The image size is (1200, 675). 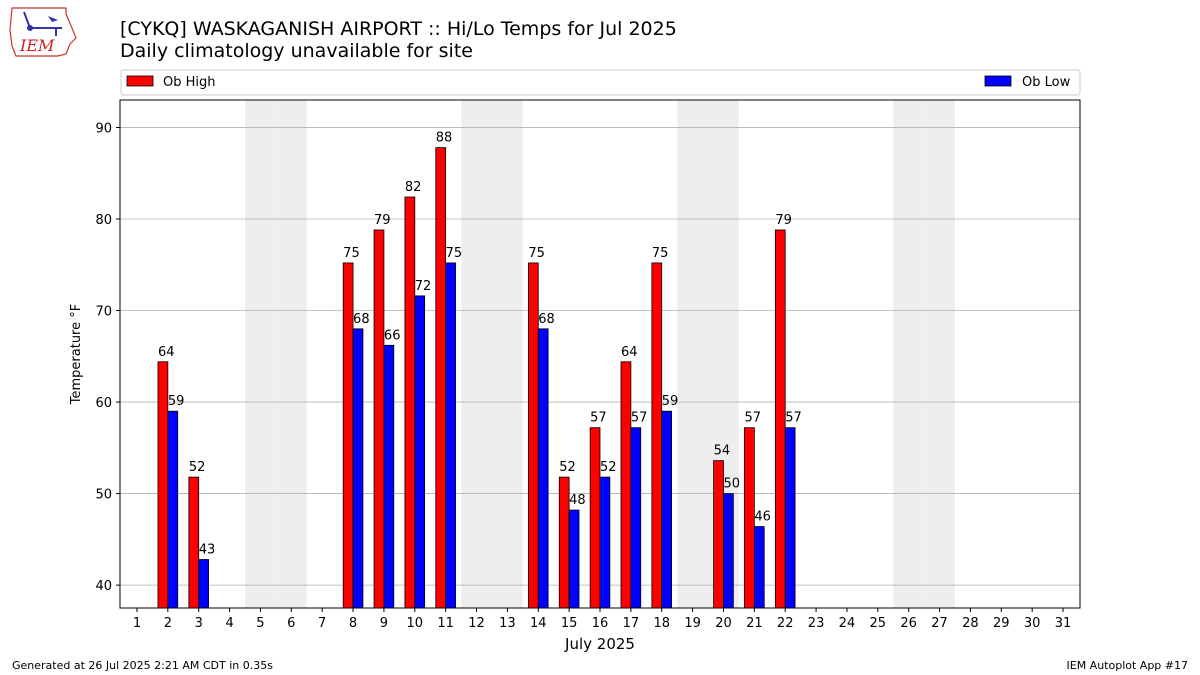 I want to click on bar-label-low: 43, so click(x=207, y=549).